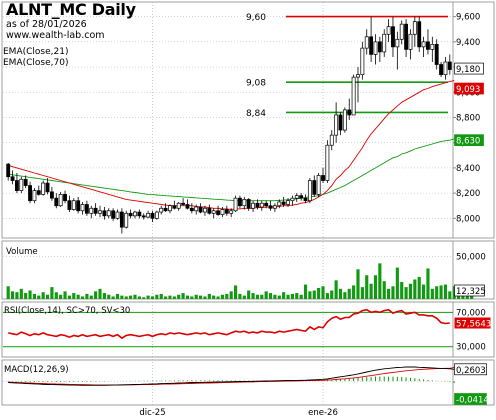  Describe the element at coordinates (471, 348) in the screenshot. I see `rsi-tick-label: 30,000` at that location.